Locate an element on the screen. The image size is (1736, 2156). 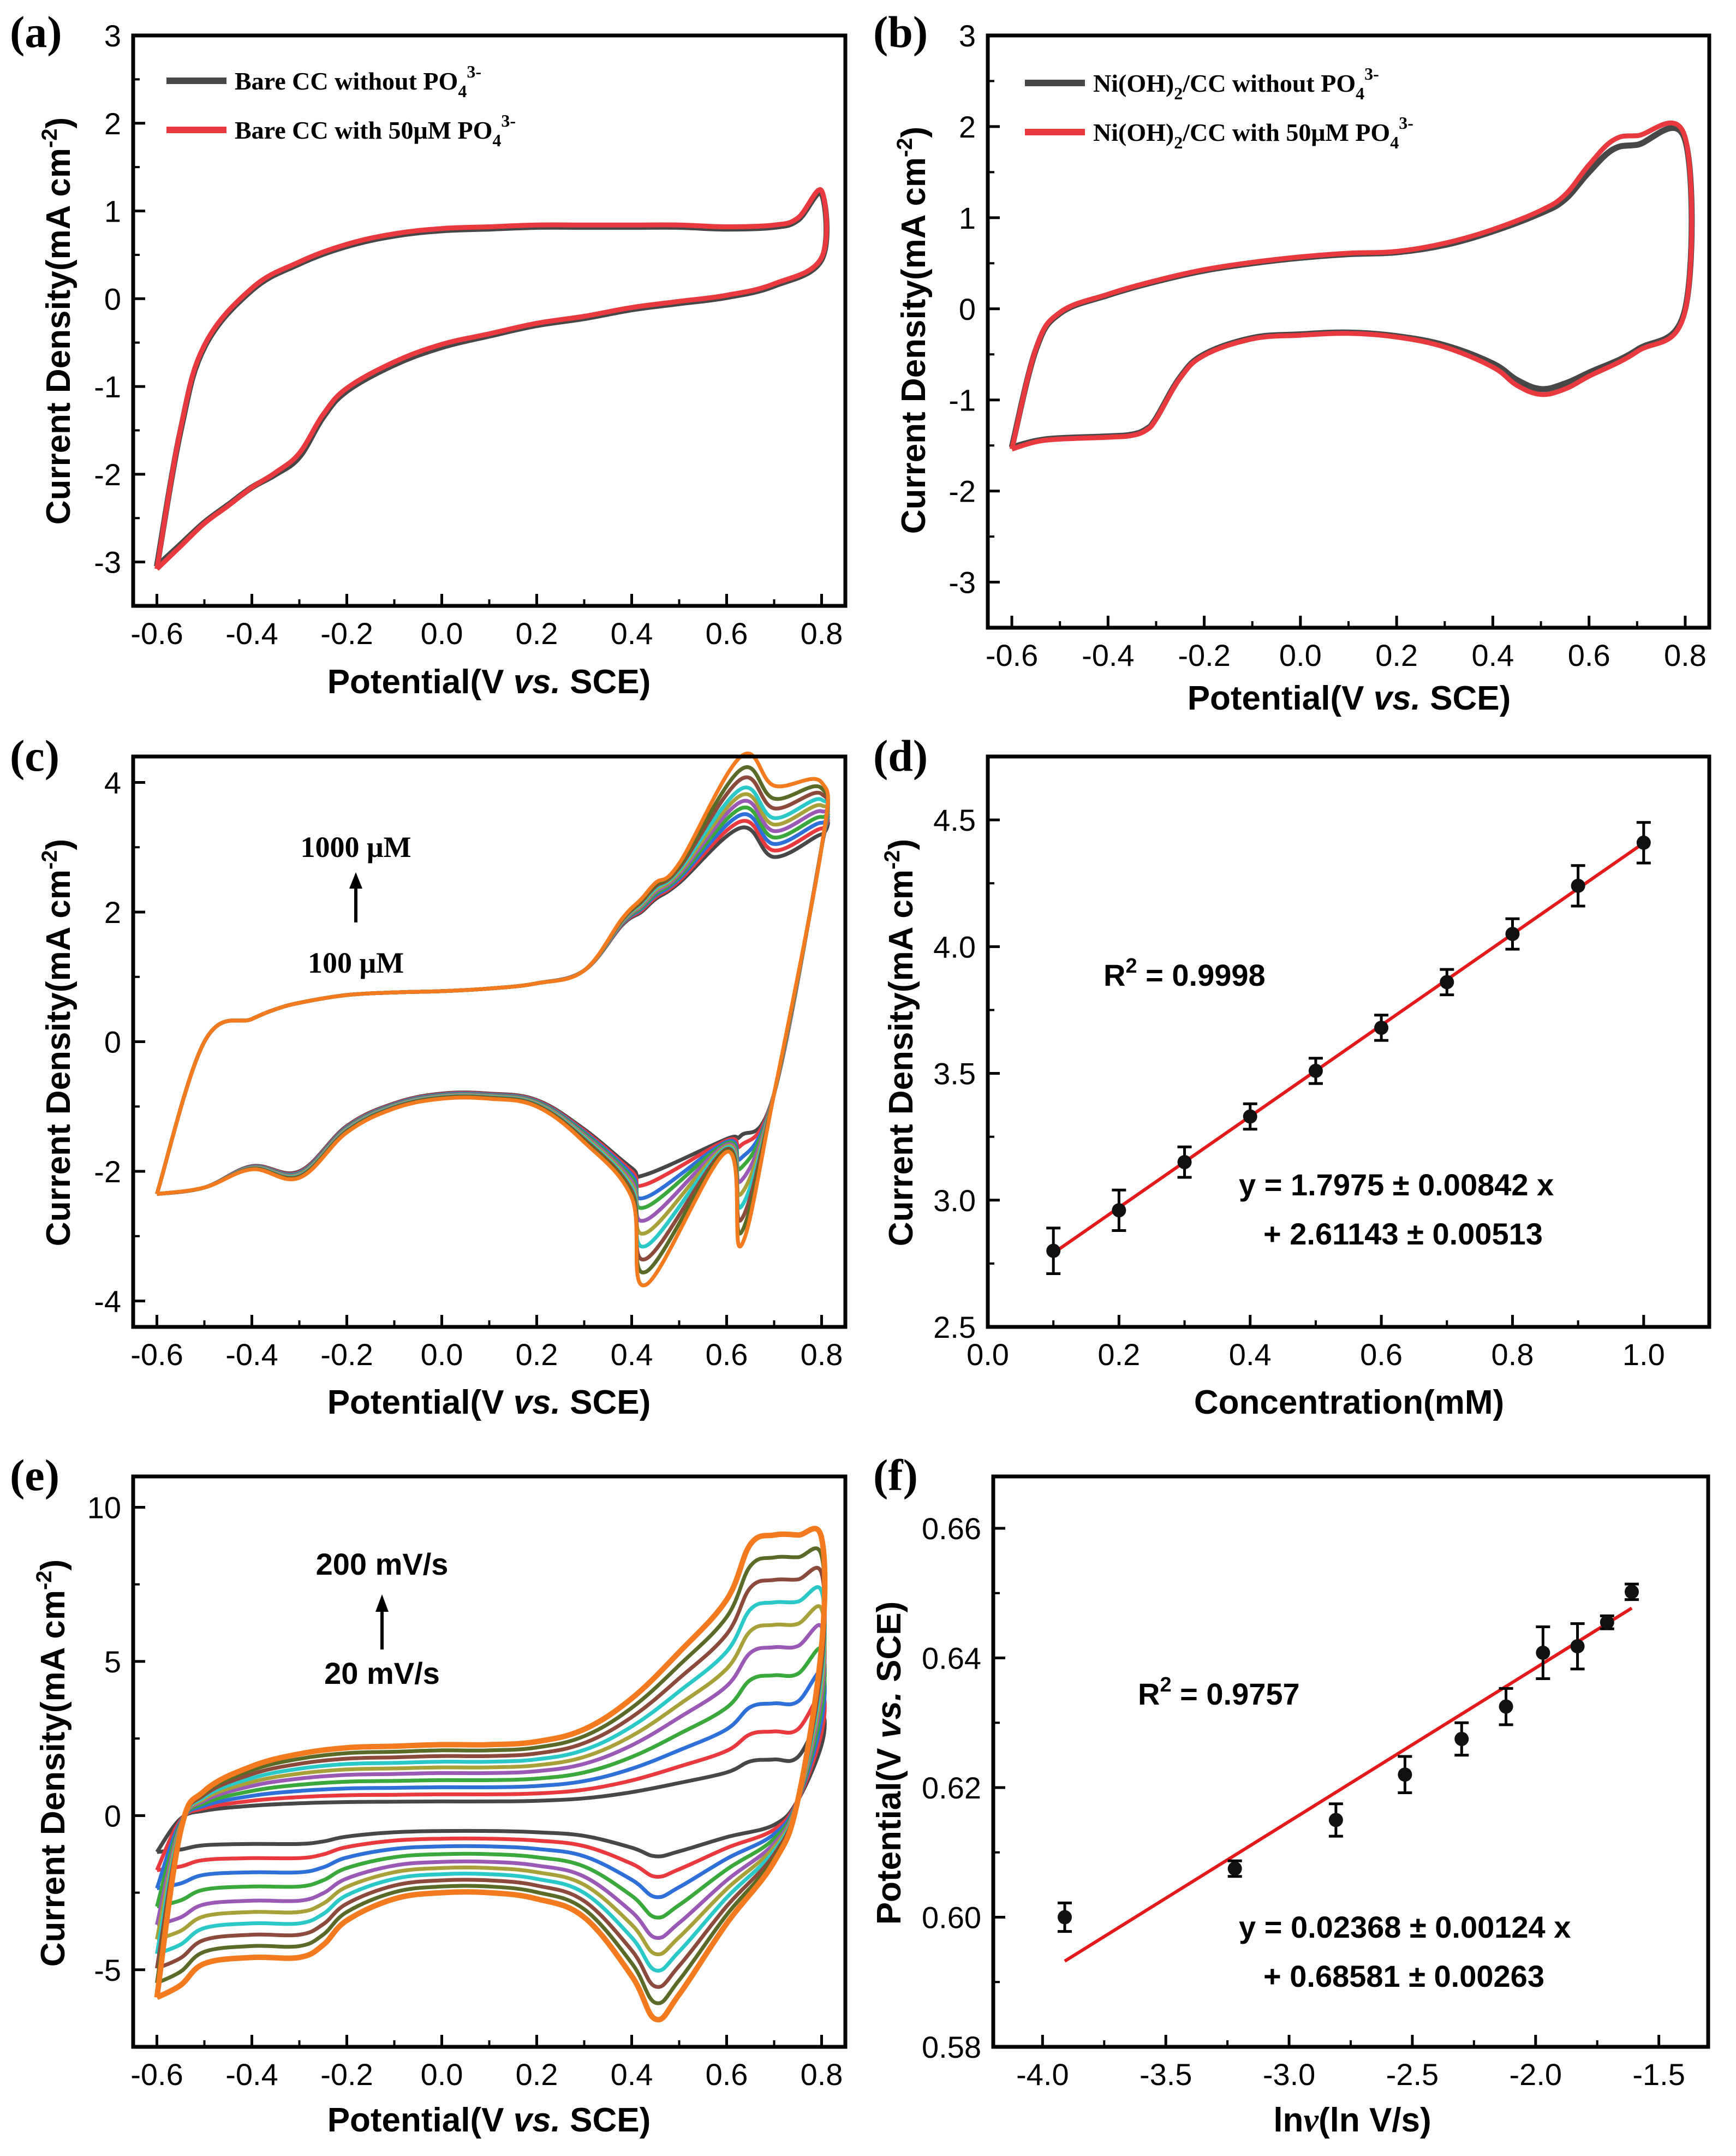
plot-frame-f is located at coordinates (1350, 1761).